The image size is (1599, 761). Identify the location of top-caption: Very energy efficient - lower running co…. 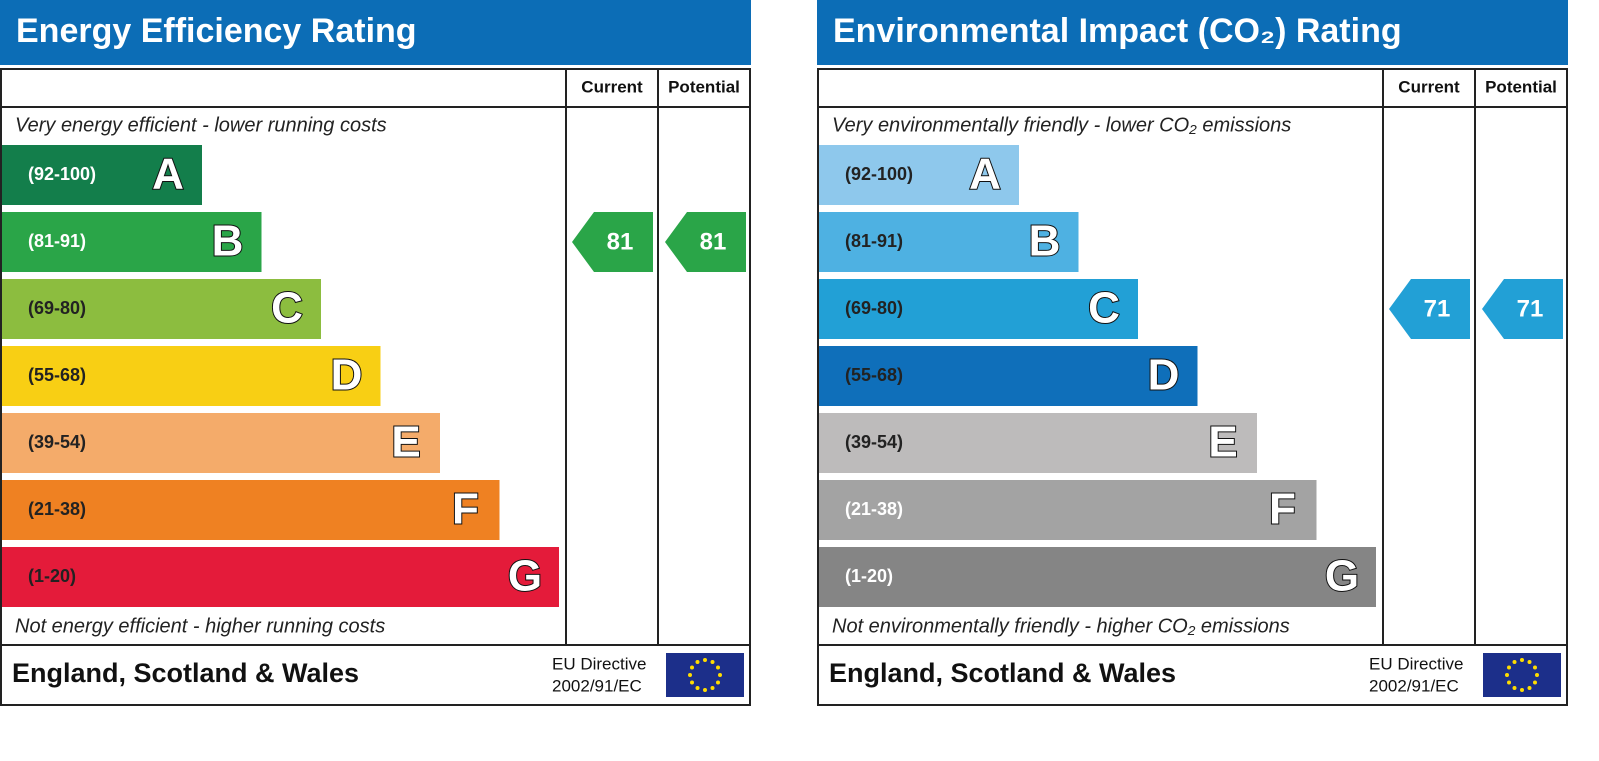
(201, 125).